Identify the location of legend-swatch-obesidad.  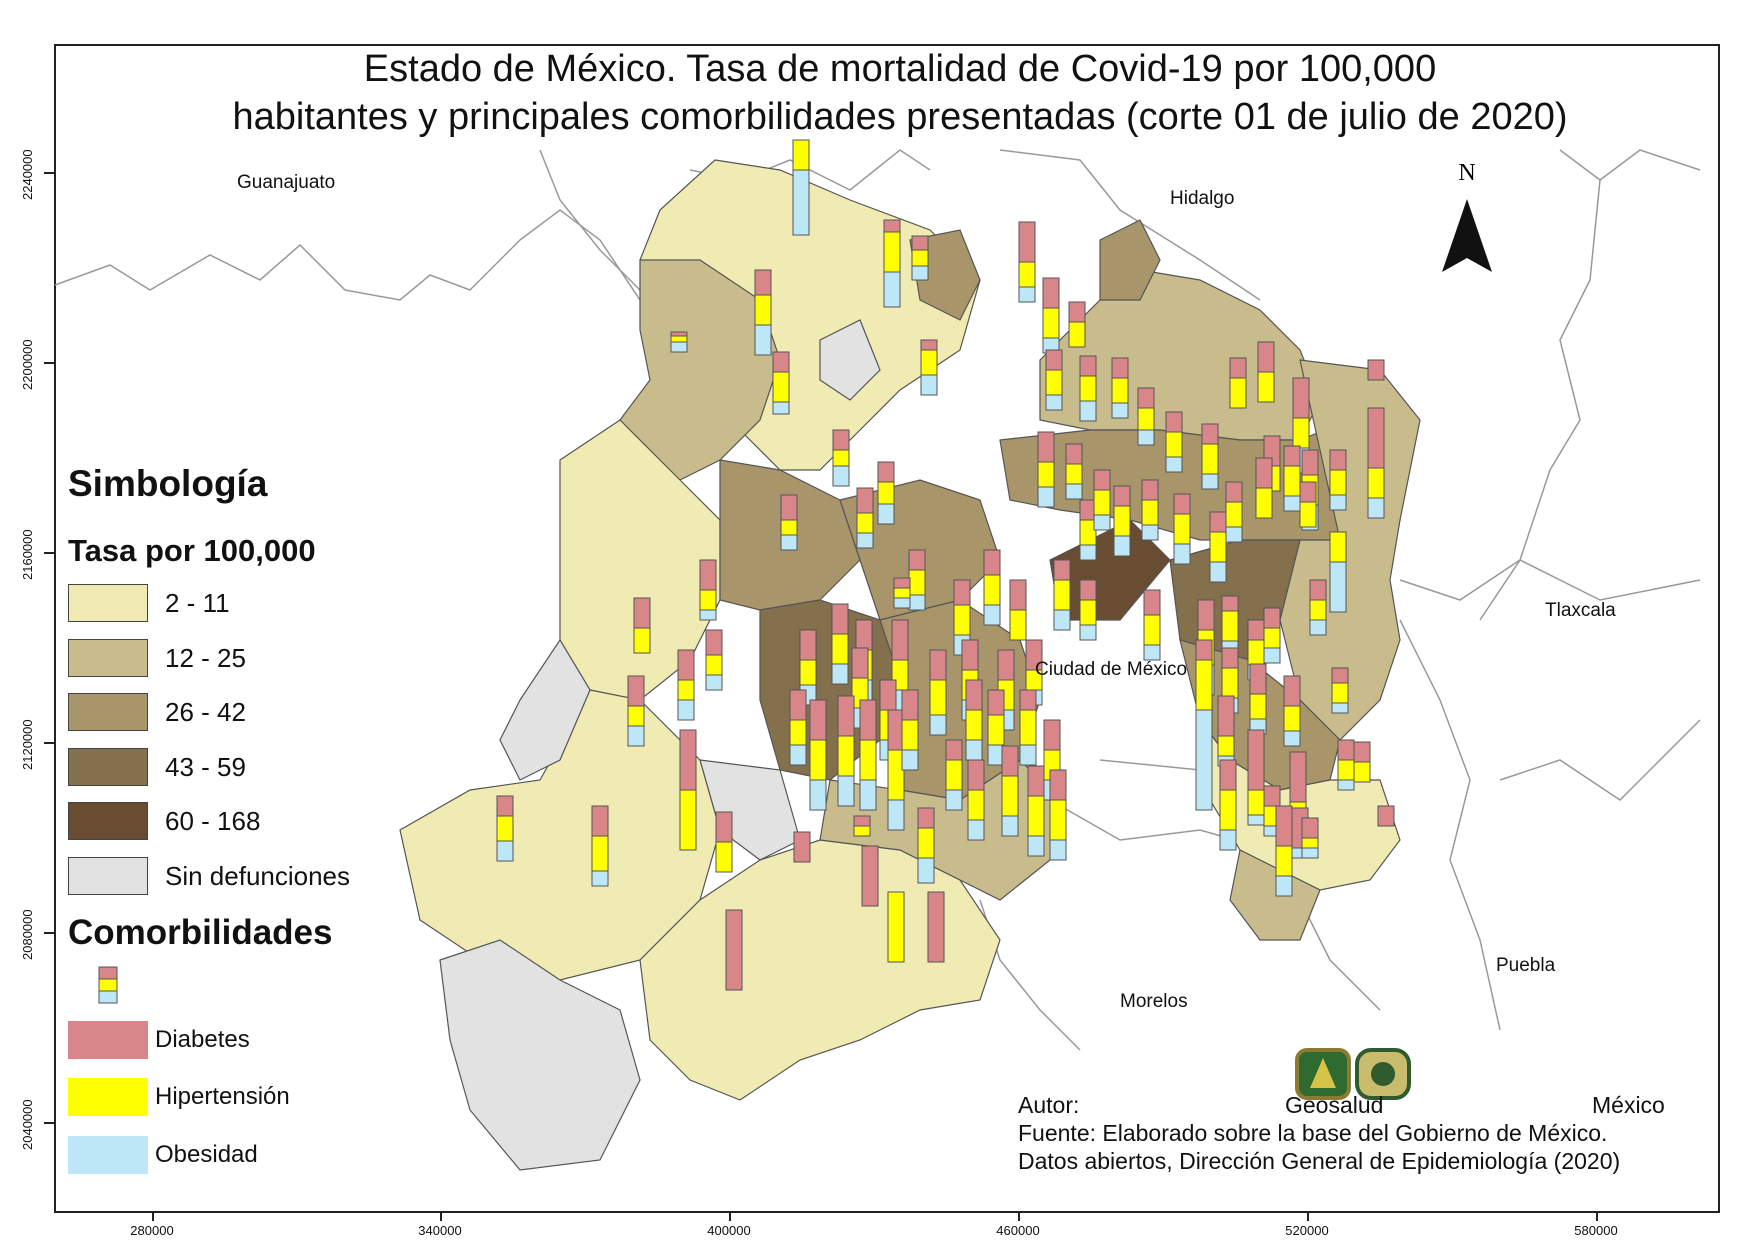
(108, 1155).